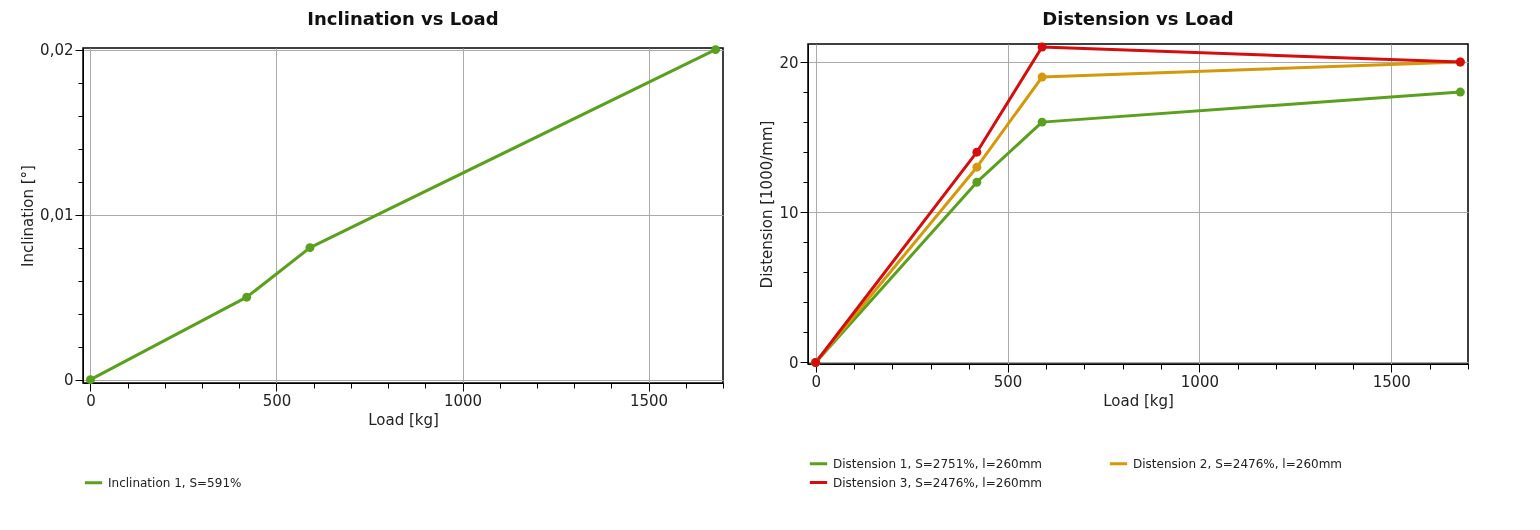  What do you see at coordinates (938, 463) in the screenshot?
I see `legend-label: Distension 1, S=2751%, l=260mm` at bounding box center [938, 463].